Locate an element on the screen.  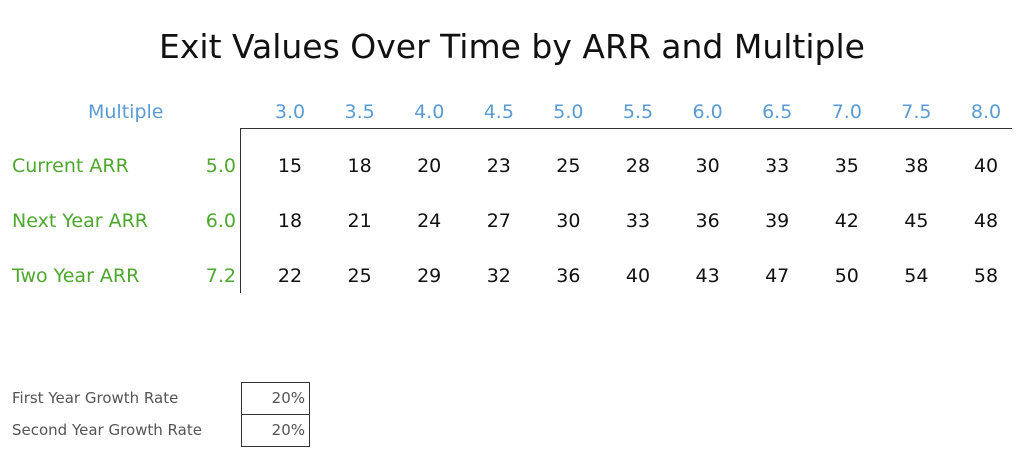
exit-value: 20 is located at coordinates (429, 166).